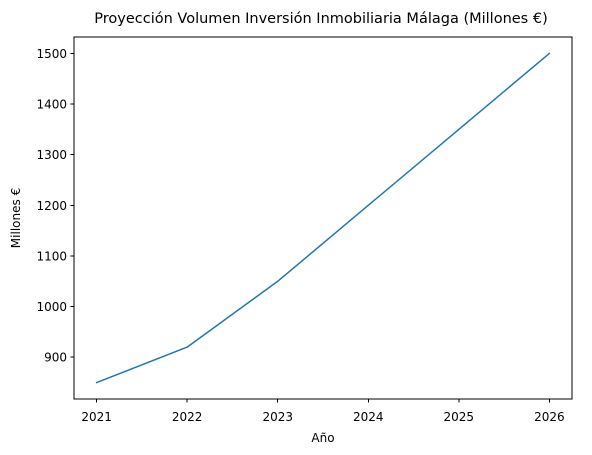 The image size is (592, 455). What do you see at coordinates (459, 417) in the screenshot?
I see `x-tick-label: 2025` at bounding box center [459, 417].